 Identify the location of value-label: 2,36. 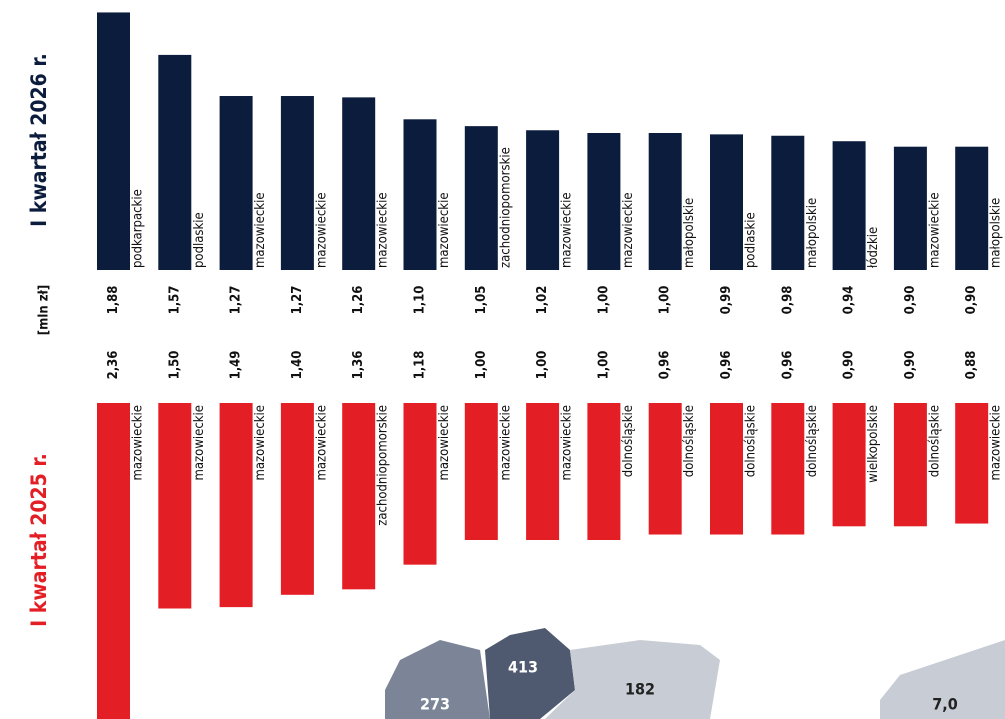
(113, 365).